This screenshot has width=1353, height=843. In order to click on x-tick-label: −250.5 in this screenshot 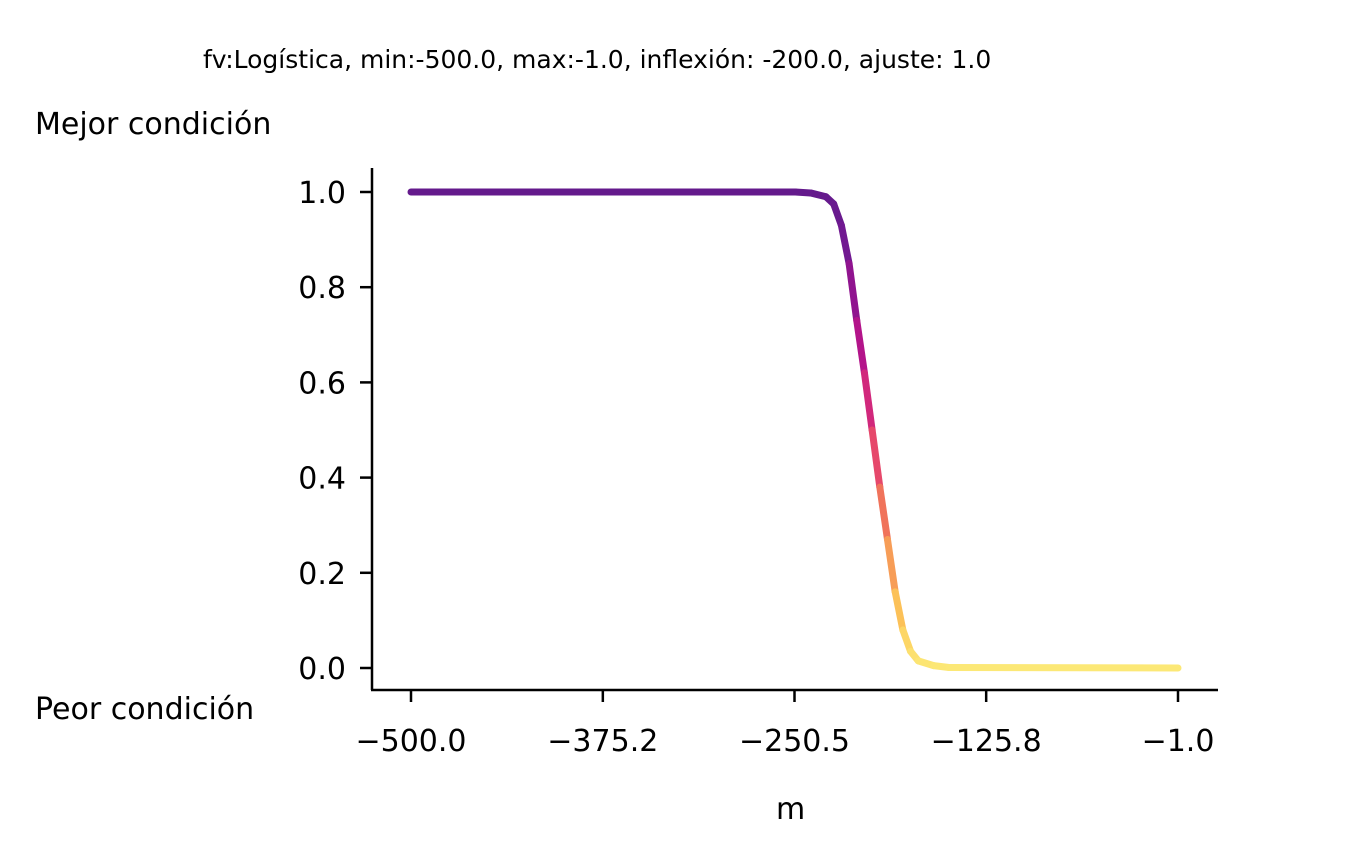, I will do `click(794, 741)`.